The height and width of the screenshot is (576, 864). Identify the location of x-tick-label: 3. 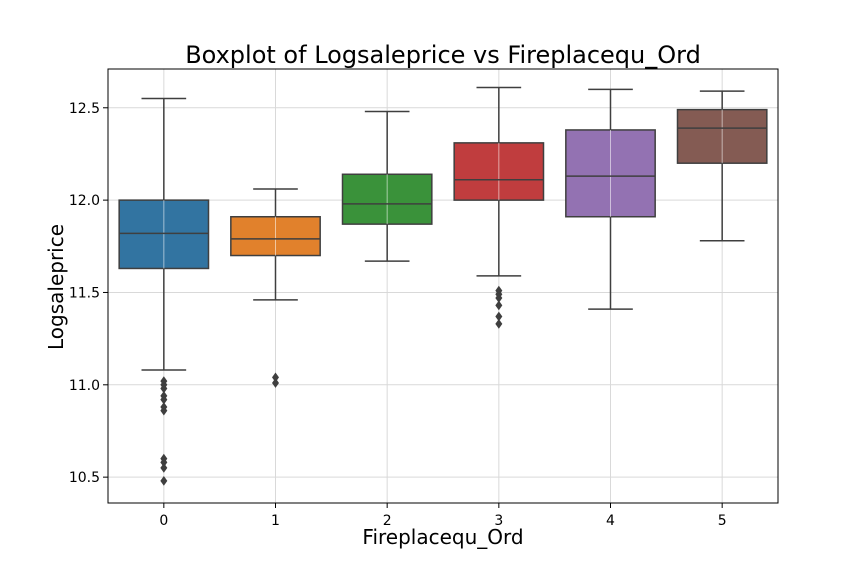
(498, 521).